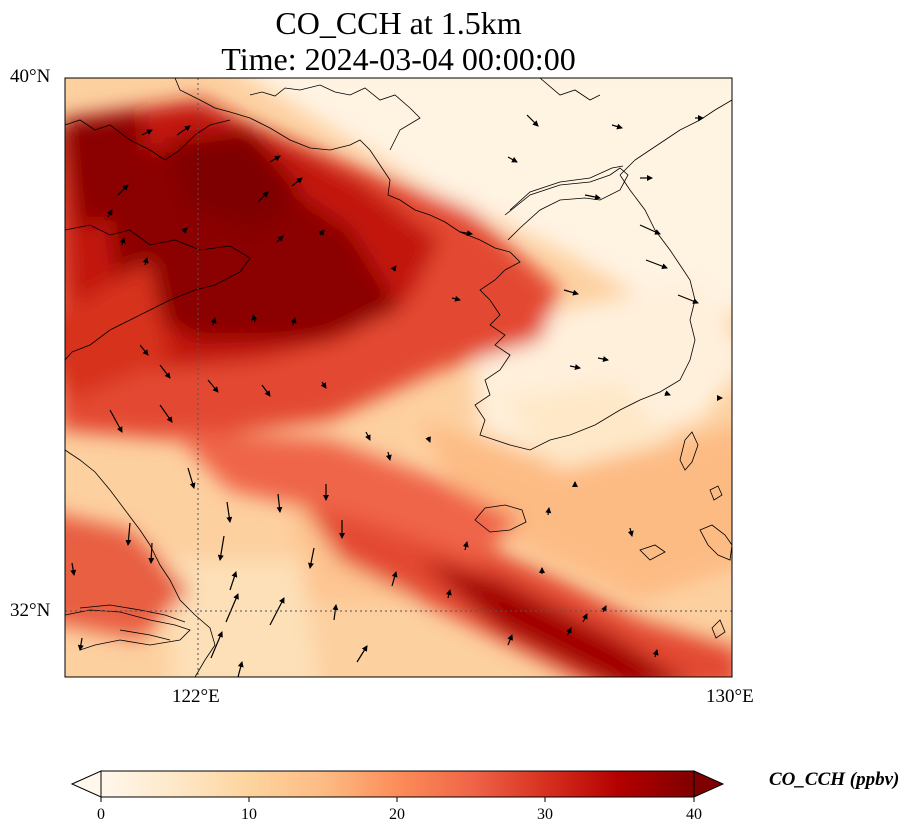 The image size is (921, 836). Describe the element at coordinates (834, 779) in the screenshot. I see `colorbar-label: CO_CCH (ppbv)` at that location.